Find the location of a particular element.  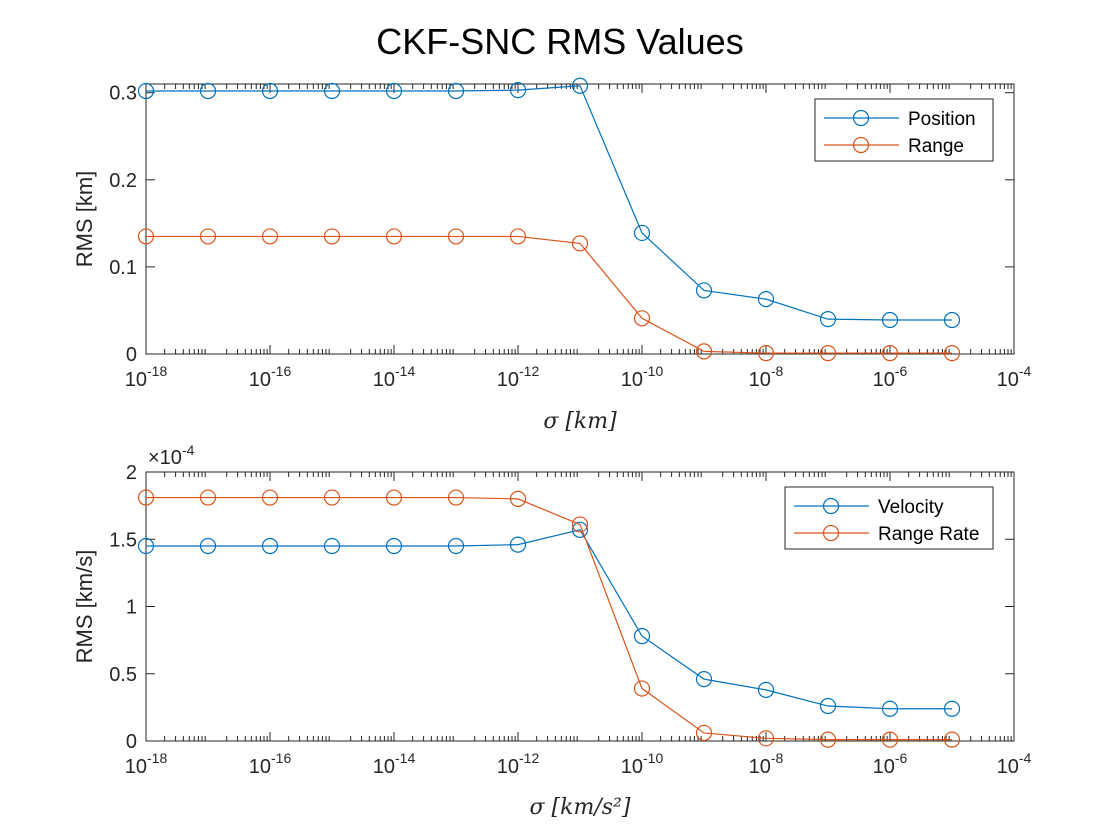

y-tick-label: 0.3 is located at coordinates (123, 94).